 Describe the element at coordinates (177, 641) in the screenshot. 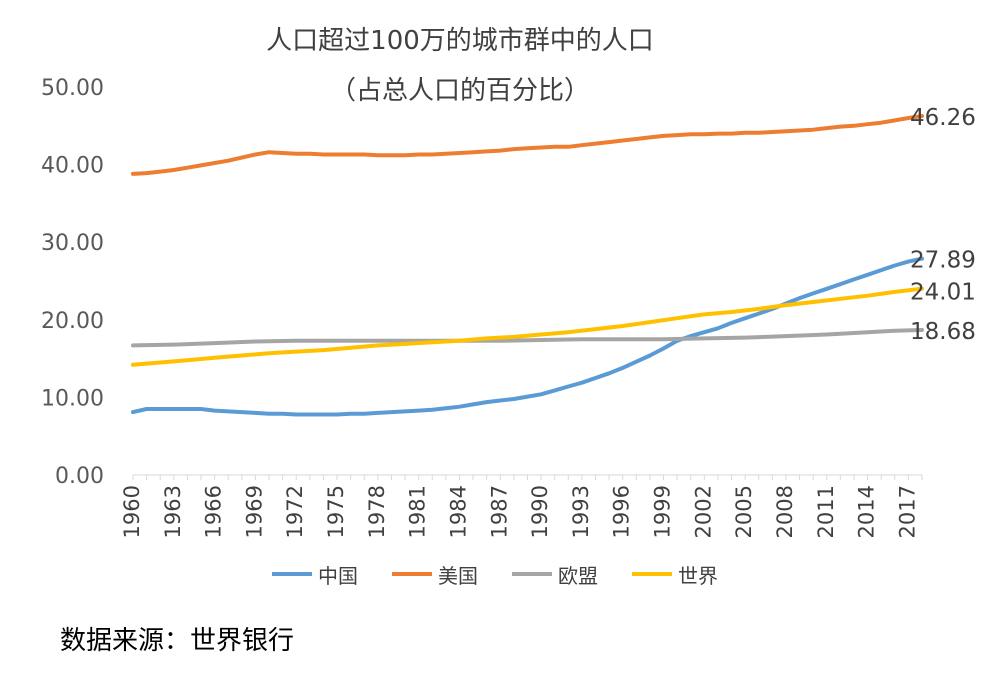

I see `source-note: 数据来源：世界银行` at that location.